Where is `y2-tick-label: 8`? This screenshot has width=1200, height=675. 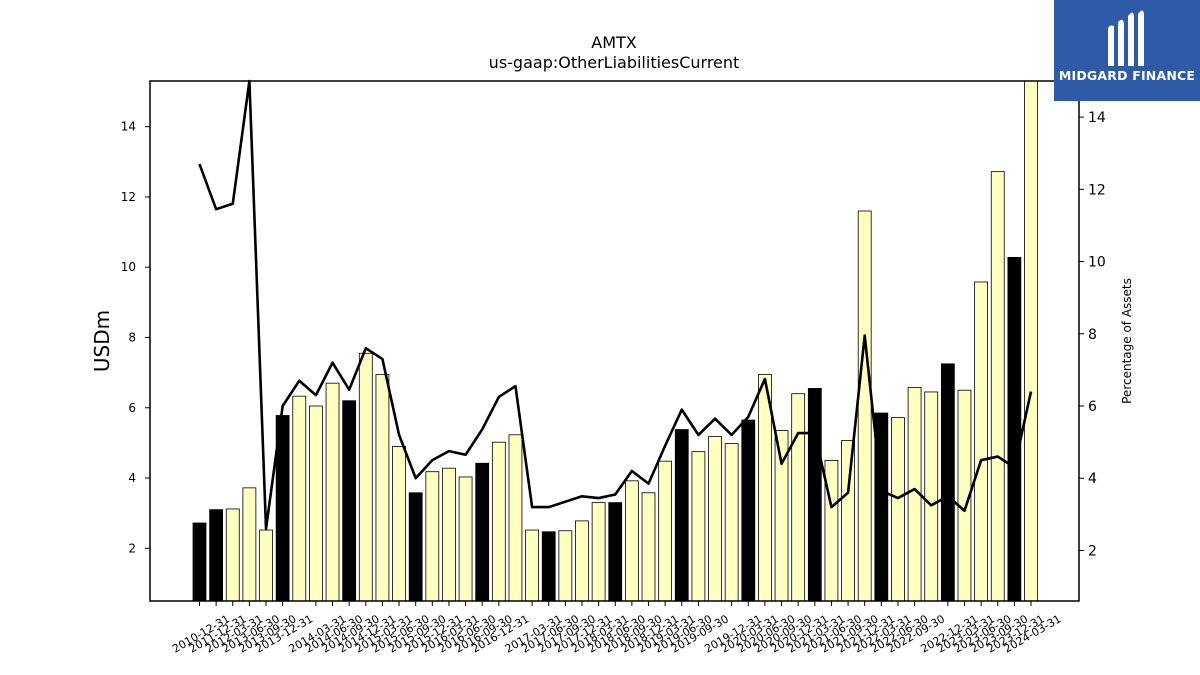
y2-tick-label: 8 is located at coordinates (1092, 335).